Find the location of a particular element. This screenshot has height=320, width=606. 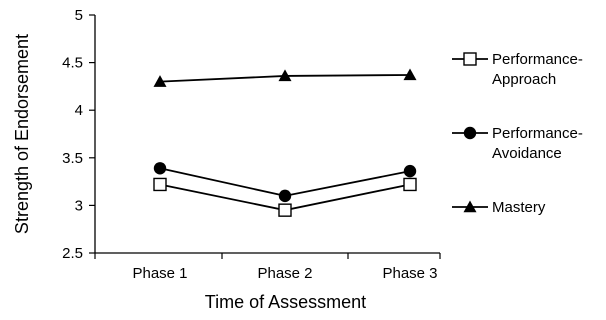

x-tick-label: Phase 2 is located at coordinates (284, 273).